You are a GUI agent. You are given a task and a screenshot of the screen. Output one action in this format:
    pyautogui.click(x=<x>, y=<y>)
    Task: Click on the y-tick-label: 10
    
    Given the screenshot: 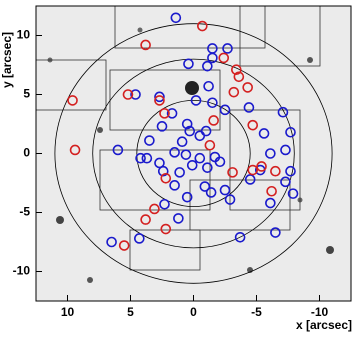 What is the action you would take?
    pyautogui.click(x=24, y=35)
    